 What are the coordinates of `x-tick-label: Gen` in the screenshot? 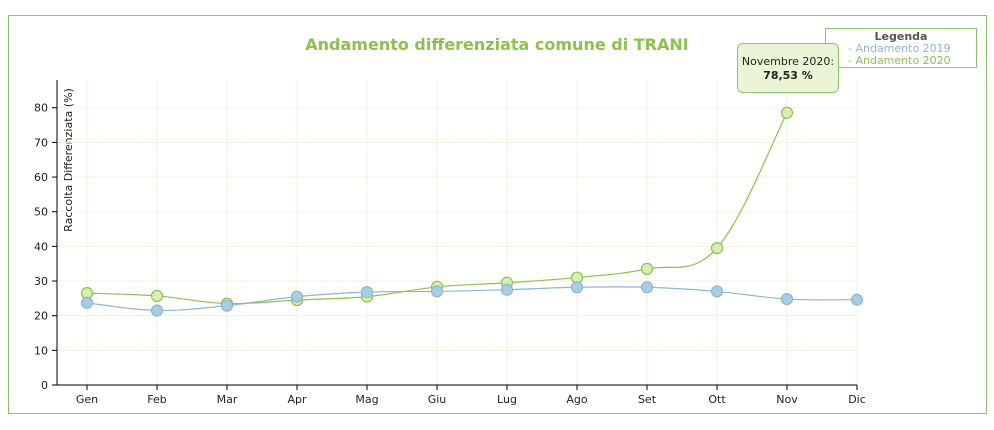 It's located at (87, 399).